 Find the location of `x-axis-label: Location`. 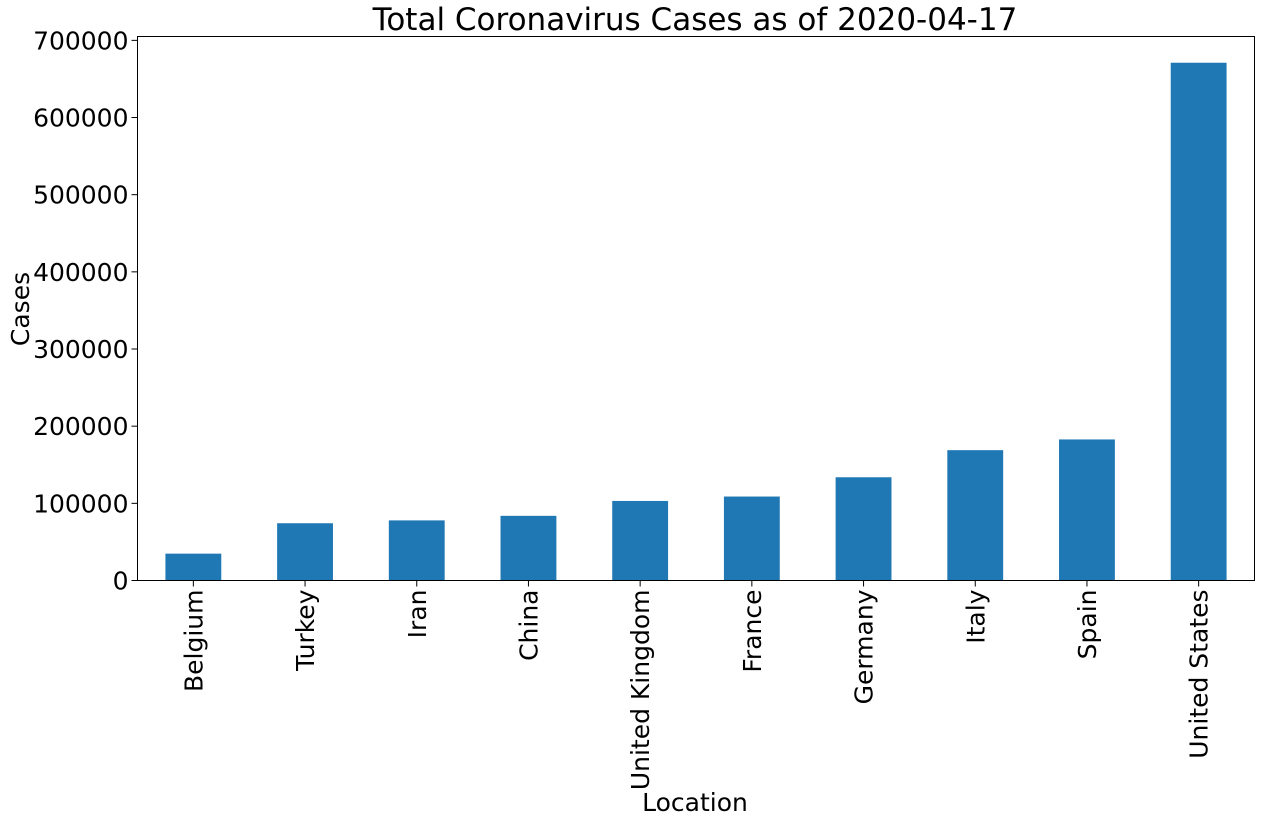

x-axis-label: Location is located at coordinates (695, 802).